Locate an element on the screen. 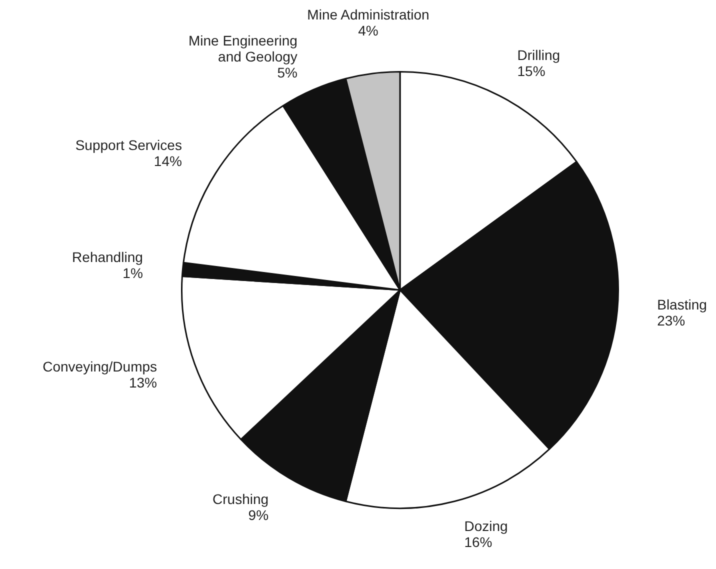 This screenshot has width=716, height=569. data-label: 14% is located at coordinates (168, 161).